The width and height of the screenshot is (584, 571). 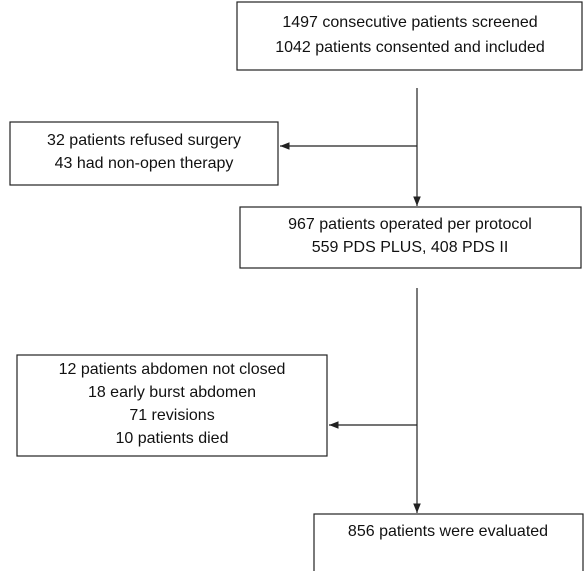 I want to click on box-text: 1042 patients consented and included, so click(x=410, y=47).